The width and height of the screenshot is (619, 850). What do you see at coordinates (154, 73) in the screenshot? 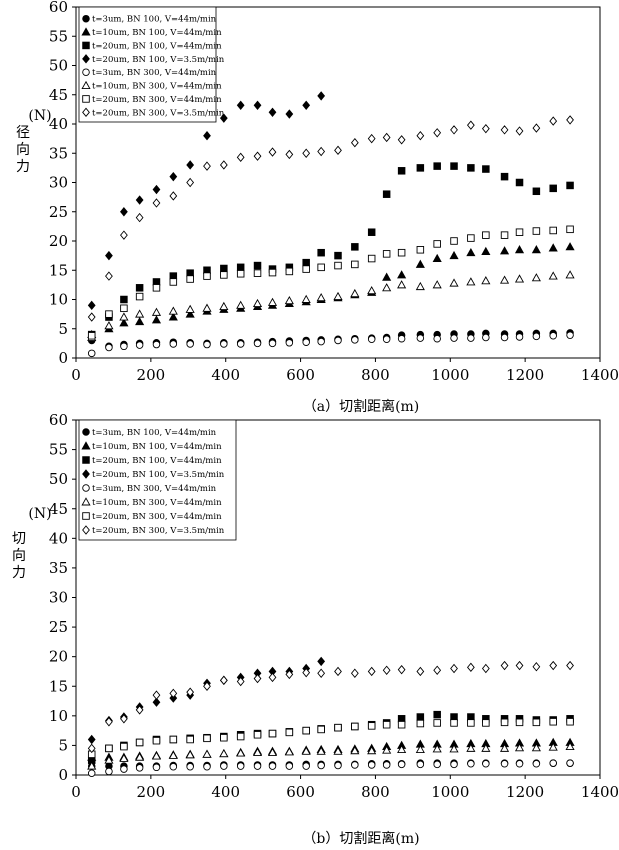
I see `legend-label: t=3um, BN 300, V=44m/min` at bounding box center [154, 73].